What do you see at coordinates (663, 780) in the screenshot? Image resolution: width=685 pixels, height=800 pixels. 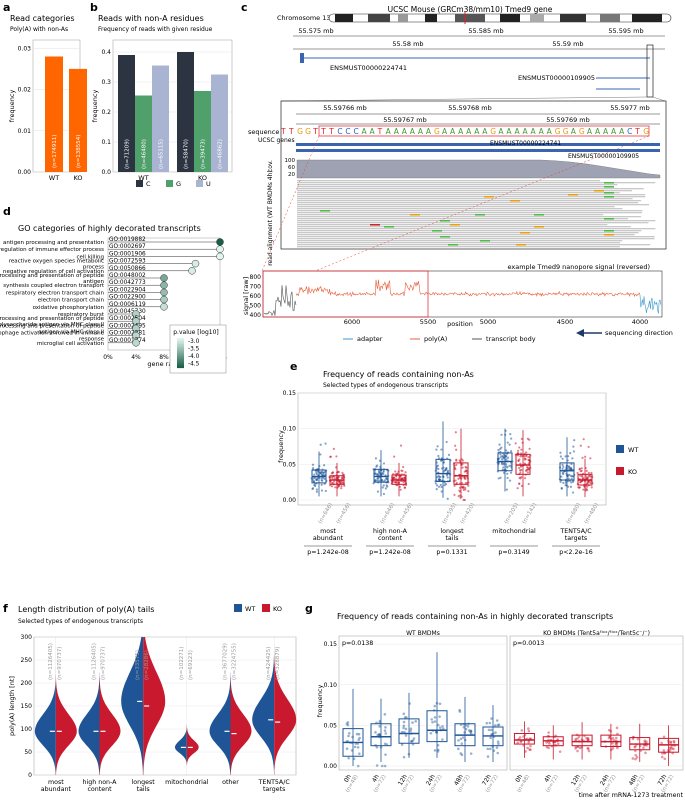 I see `time-label: 72h` at bounding box center [663, 780].